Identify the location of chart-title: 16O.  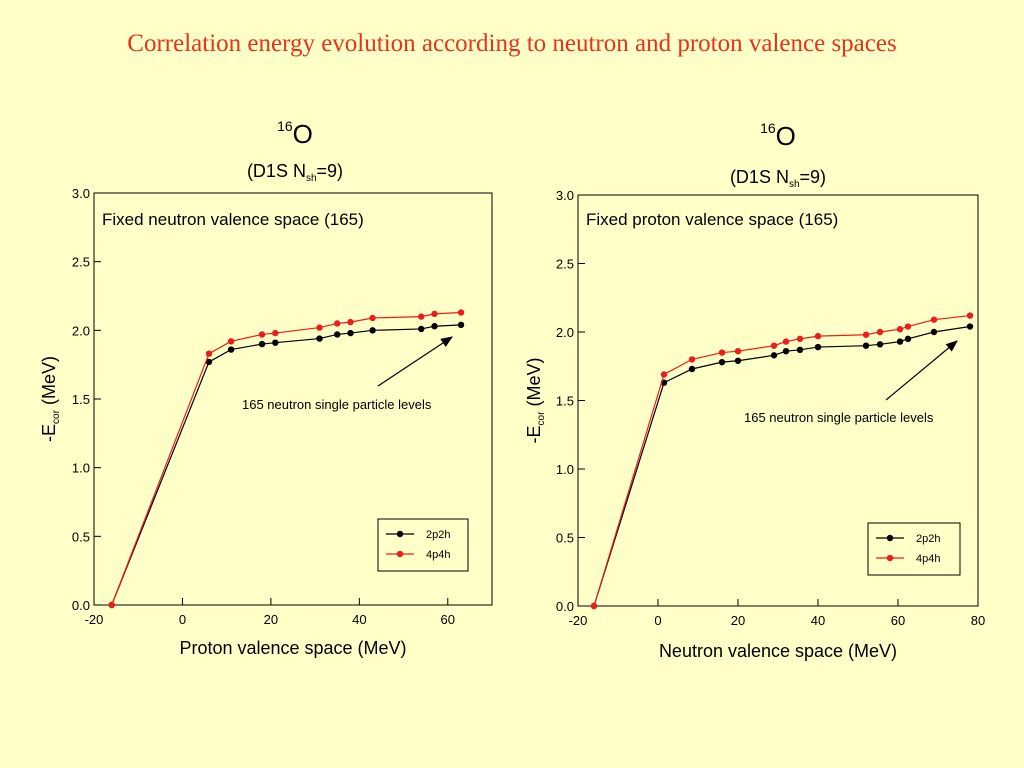
(778, 135).